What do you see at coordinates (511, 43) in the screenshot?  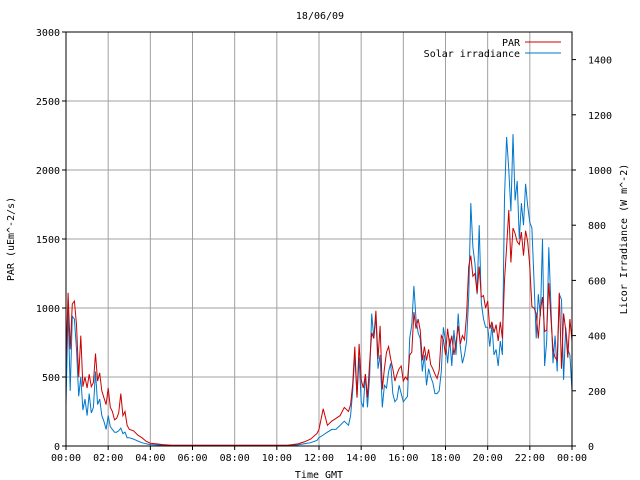 I see `legend-label-par: PAR` at bounding box center [511, 43].